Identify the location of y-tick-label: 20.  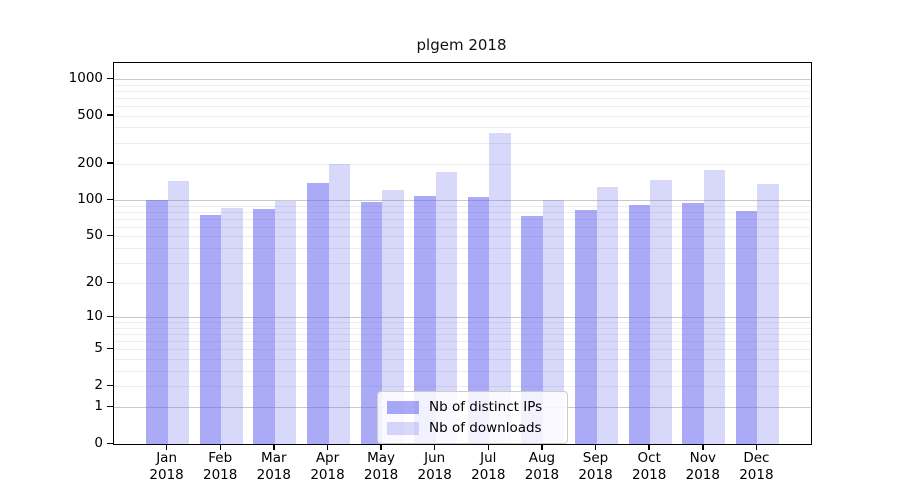
(94, 282).